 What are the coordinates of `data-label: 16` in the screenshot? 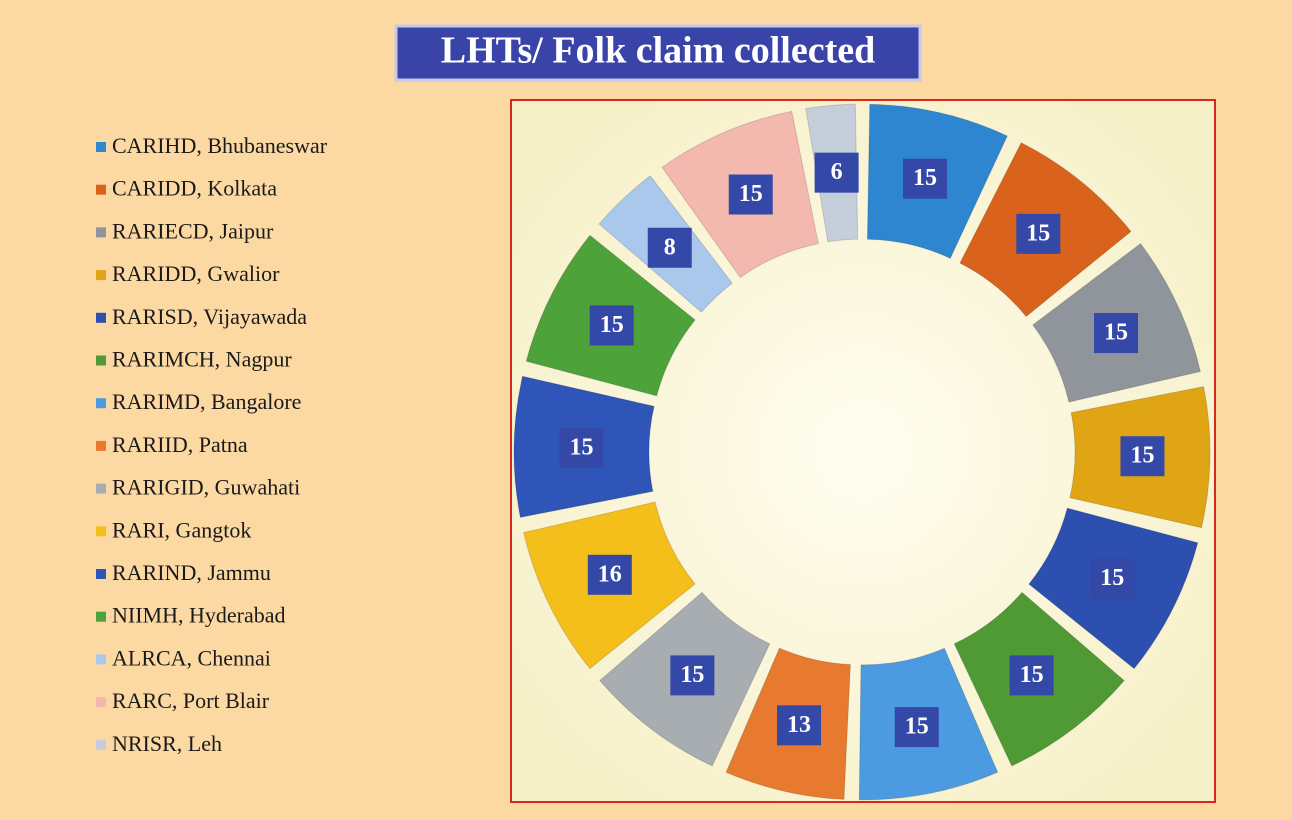 It's located at (610, 574).